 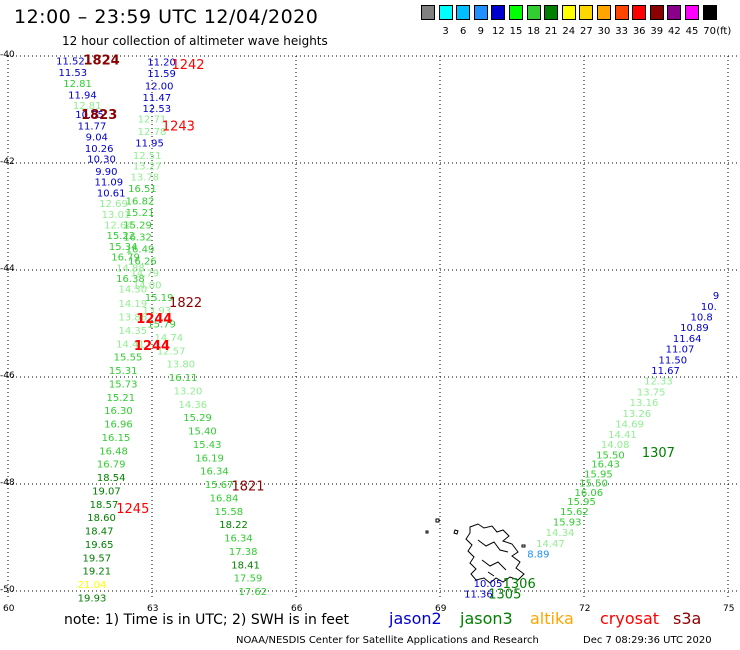 I want to click on wave-height-reading: 14.35, so click(x=132, y=331).